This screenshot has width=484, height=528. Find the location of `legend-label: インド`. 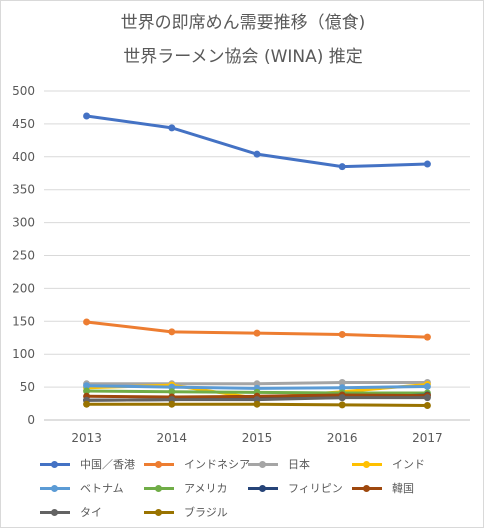

legend-label: インド is located at coordinates (408, 464).